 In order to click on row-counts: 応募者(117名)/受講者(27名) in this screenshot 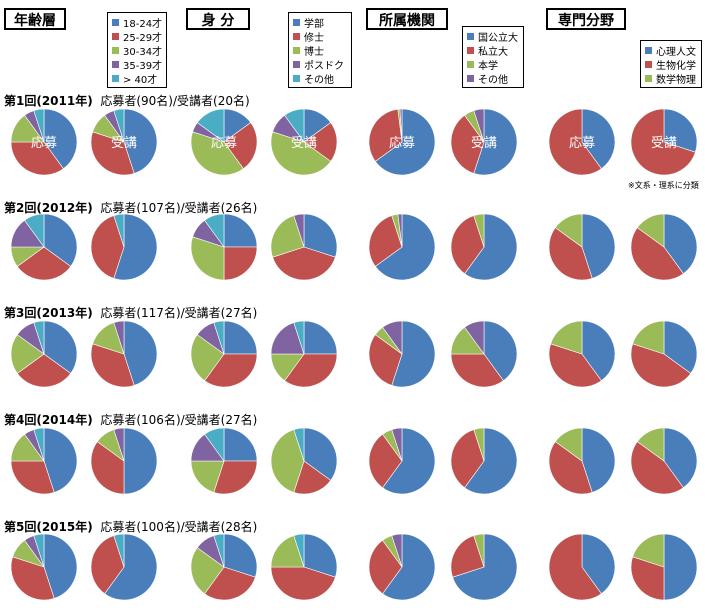, I will do `click(179, 313)`.